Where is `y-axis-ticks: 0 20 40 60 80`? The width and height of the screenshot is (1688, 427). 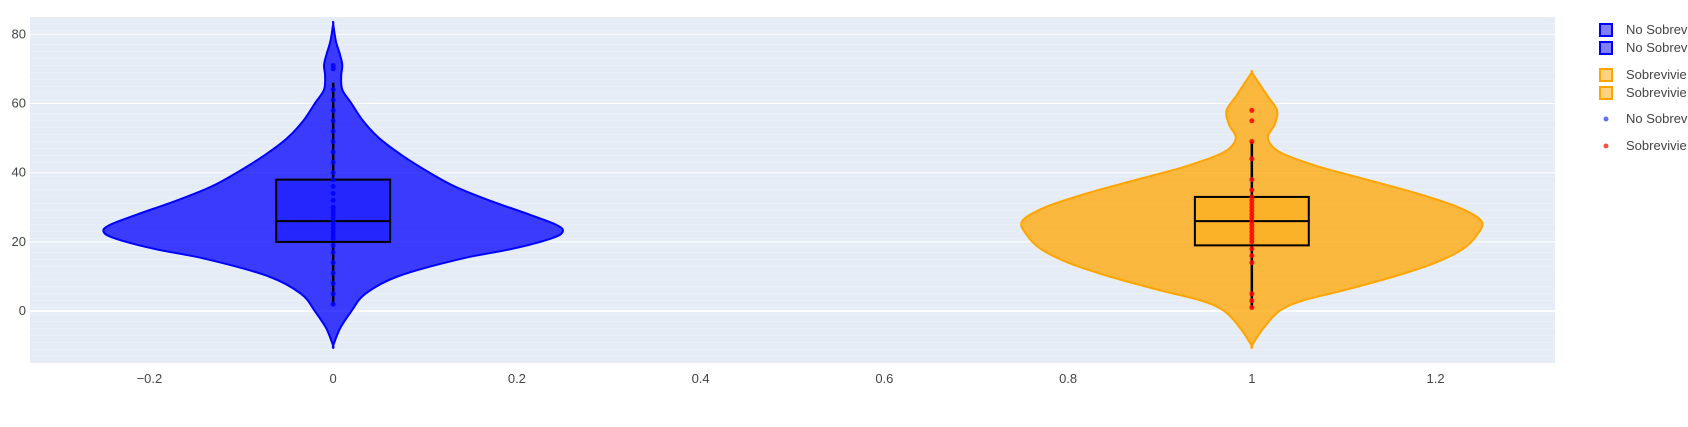
y-axis-ticks: 0 20 40 60 80 is located at coordinates (19, 172).